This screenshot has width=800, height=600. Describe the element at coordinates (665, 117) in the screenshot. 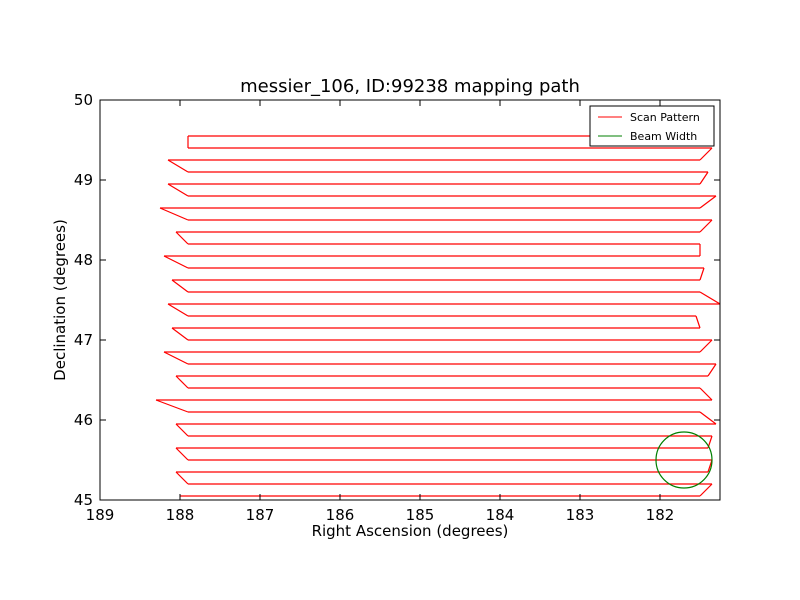

I see `legend-label-scan-pattern: Scan Pattern` at that location.